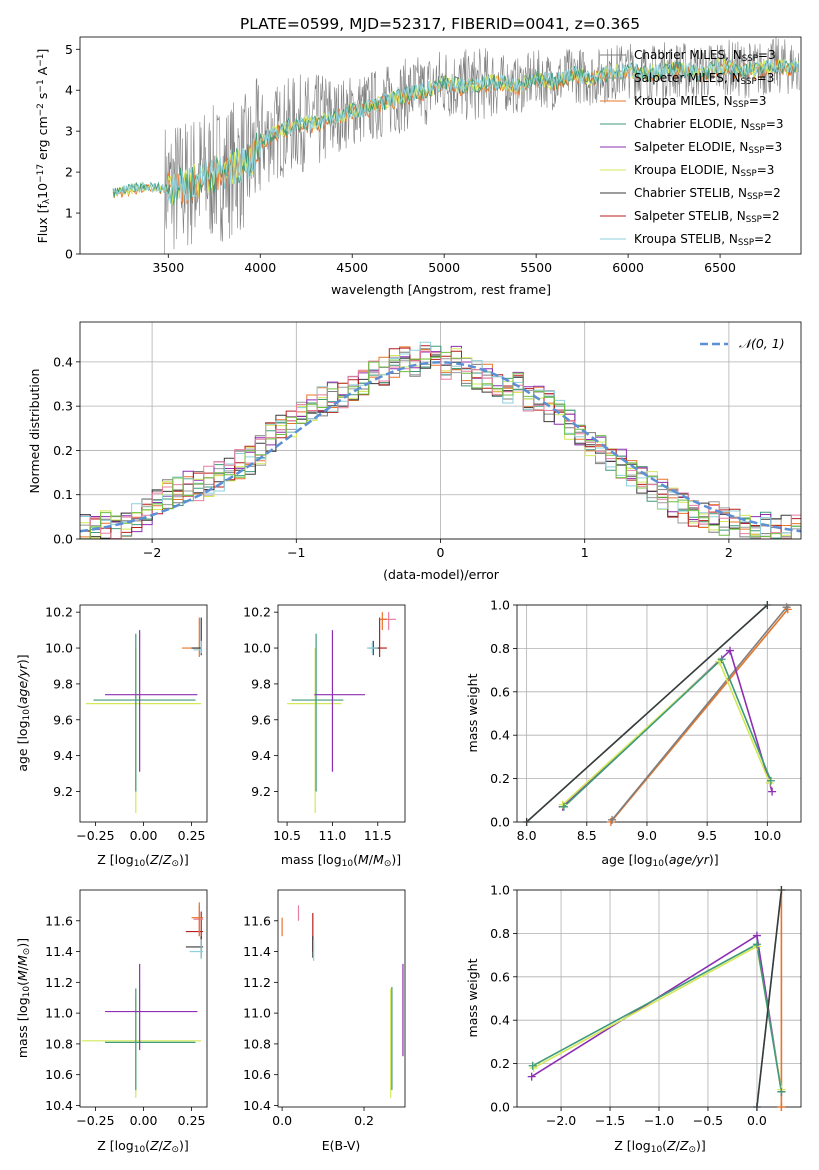 This screenshot has width=819, height=1170. I want to click on label-part: Flux [f, so click(42, 224).